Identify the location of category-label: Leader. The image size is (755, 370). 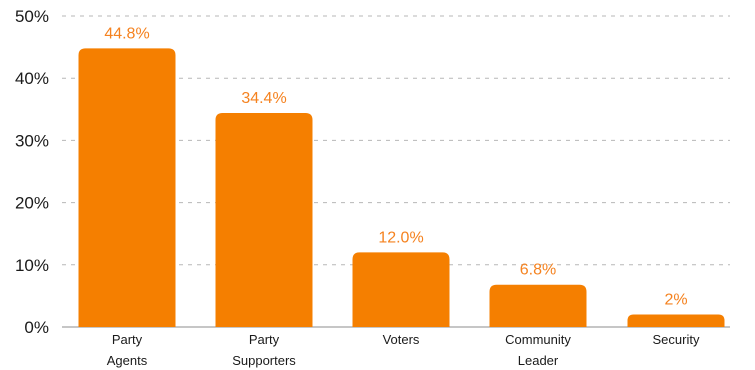
(538, 360).